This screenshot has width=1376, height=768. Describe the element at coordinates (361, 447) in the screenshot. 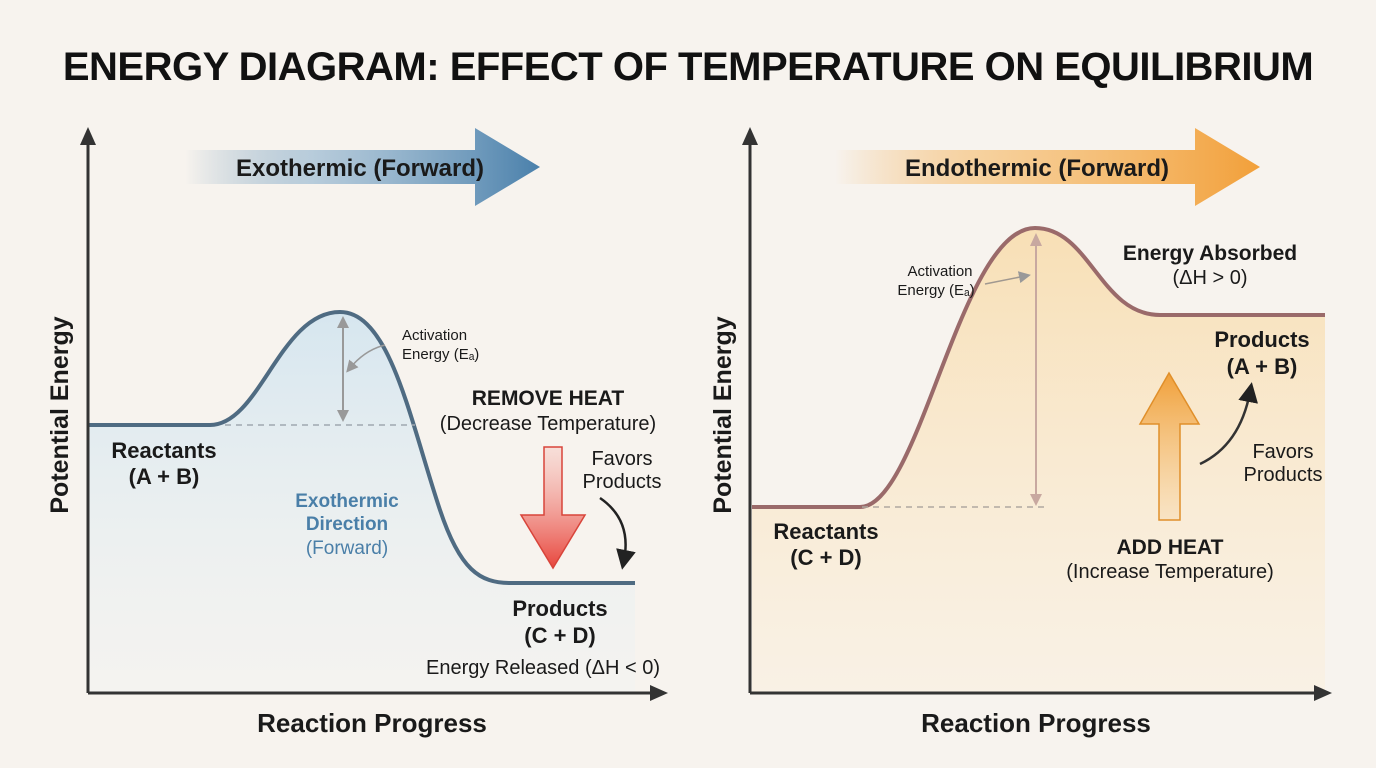

I see `left-energy-curve` at that location.